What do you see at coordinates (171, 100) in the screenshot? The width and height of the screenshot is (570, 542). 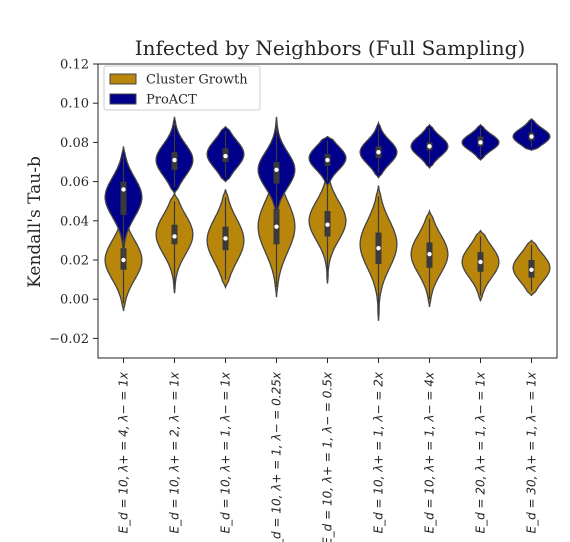 I see `legend-label: ProACT` at bounding box center [171, 100].